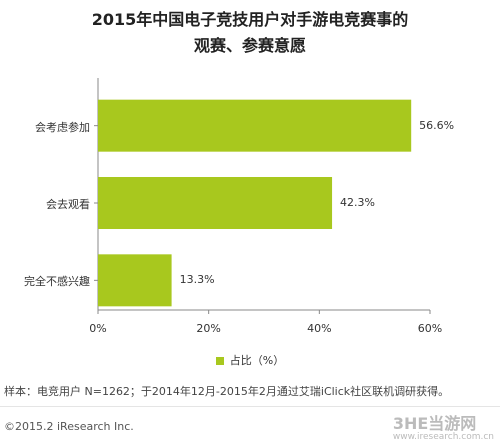 Image resolution: width=500 pixels, height=442 pixels. I want to click on category-label-2: 完全不感兴趣, so click(57, 282).